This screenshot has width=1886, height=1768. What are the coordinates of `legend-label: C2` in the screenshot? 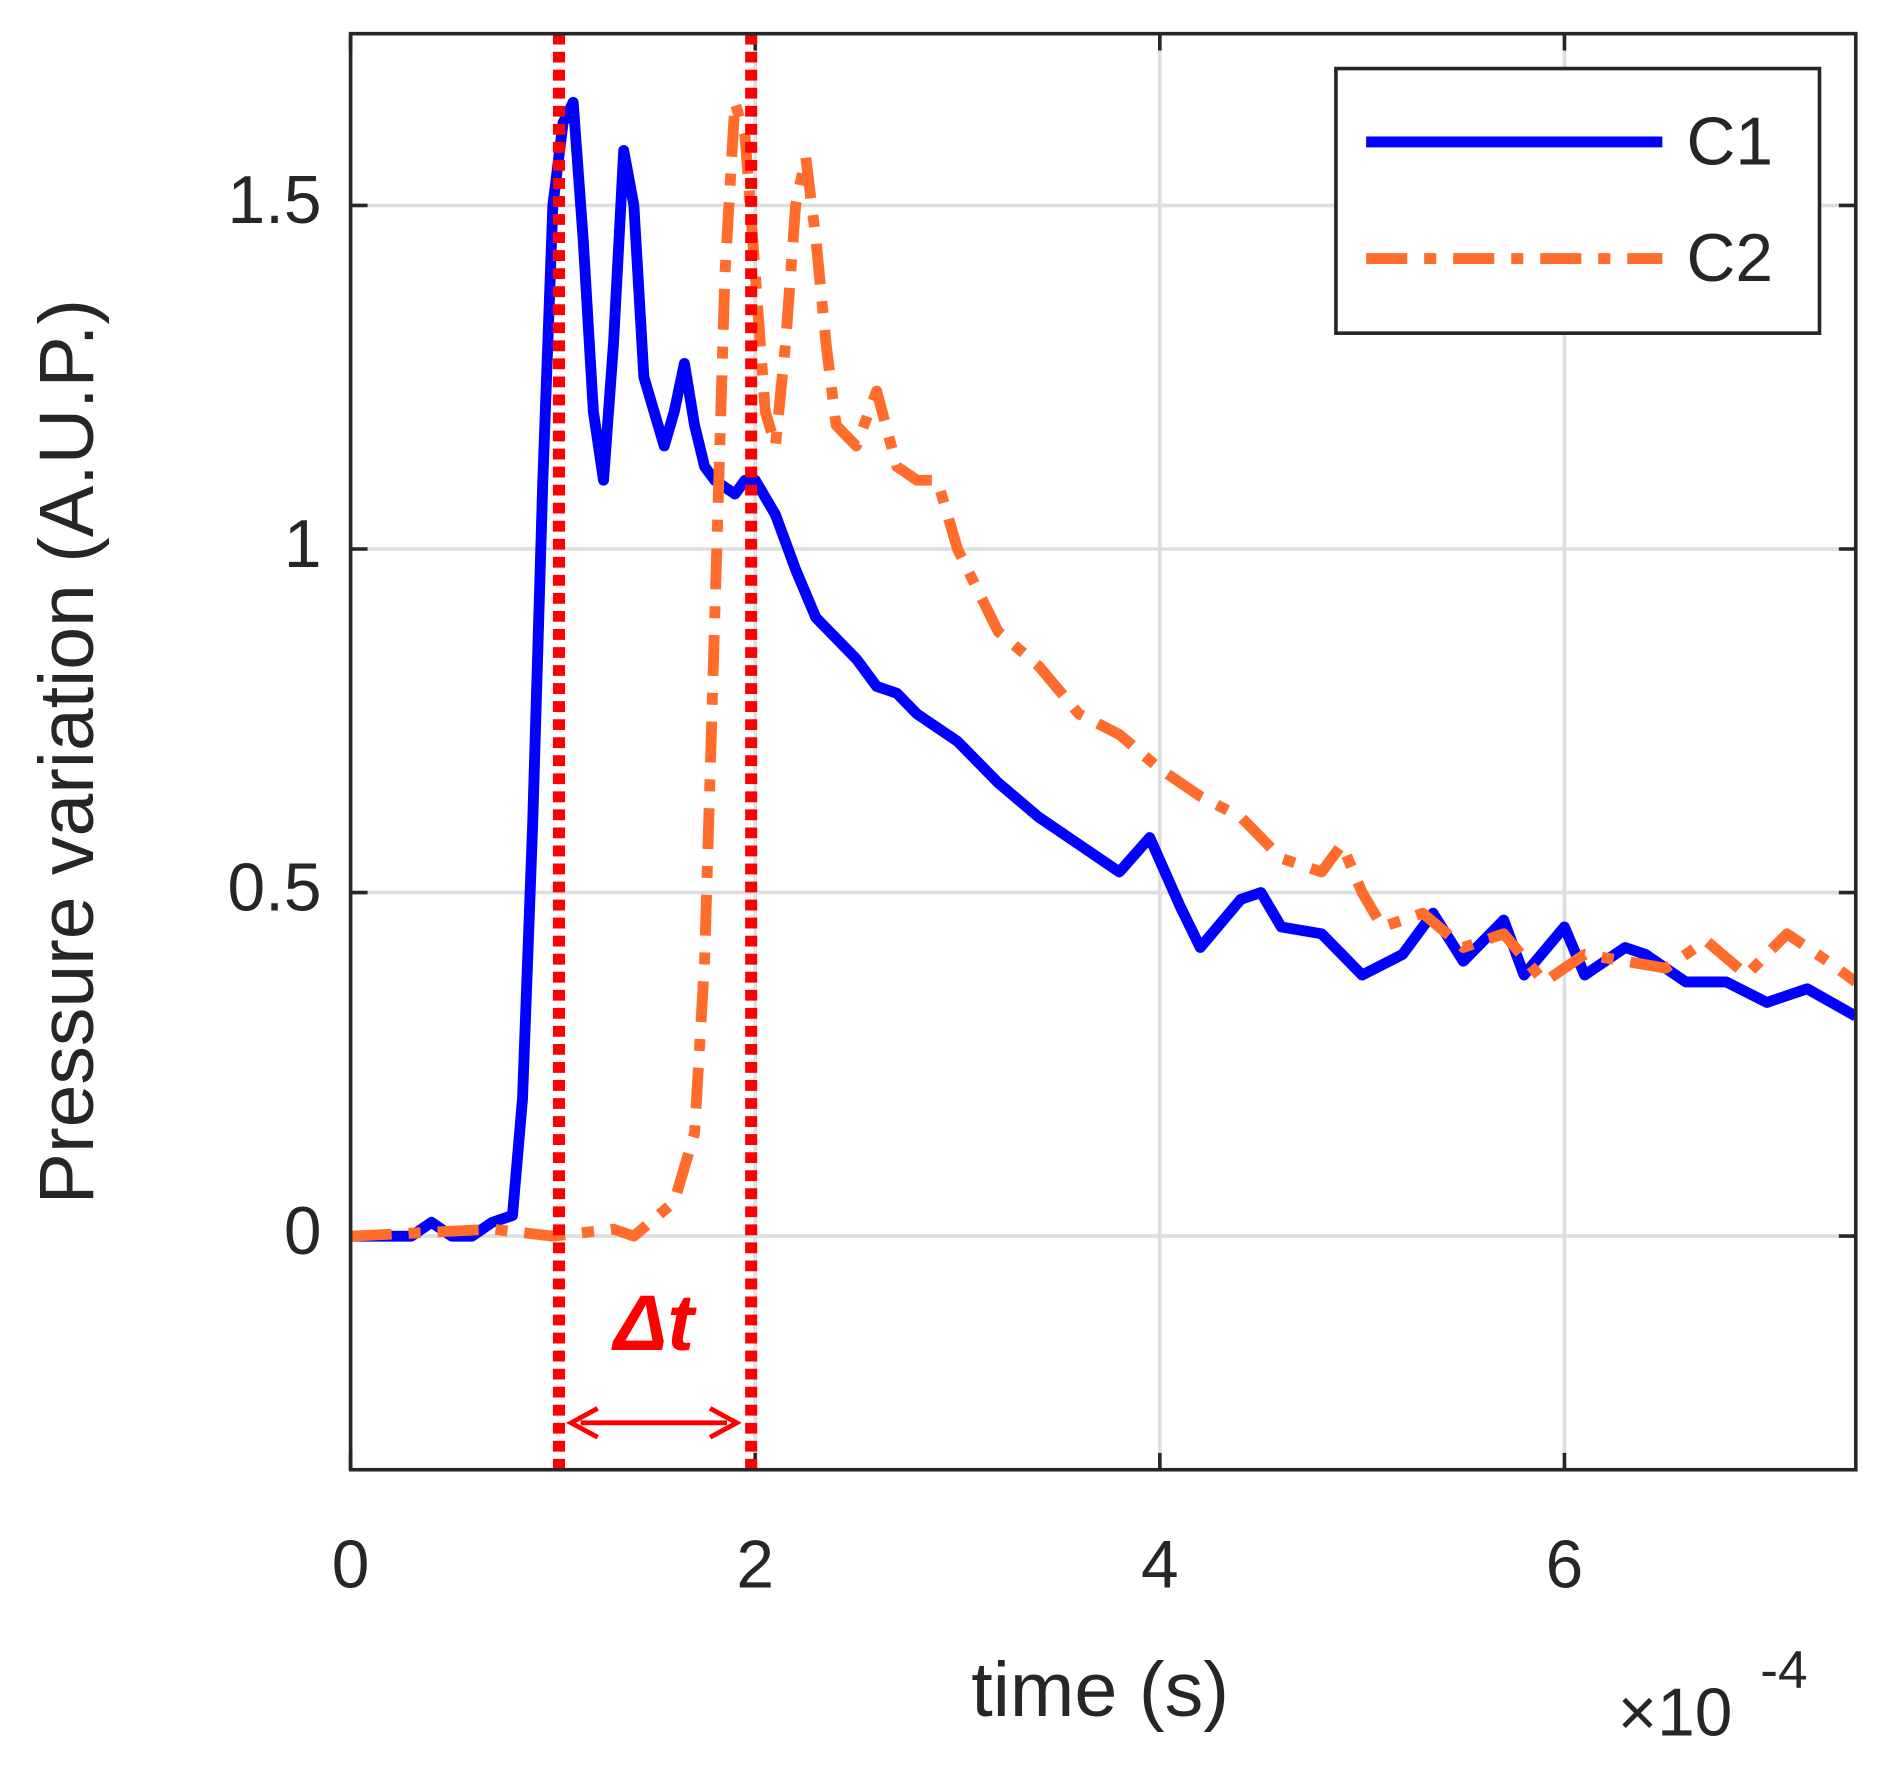 It's located at (1730, 258).